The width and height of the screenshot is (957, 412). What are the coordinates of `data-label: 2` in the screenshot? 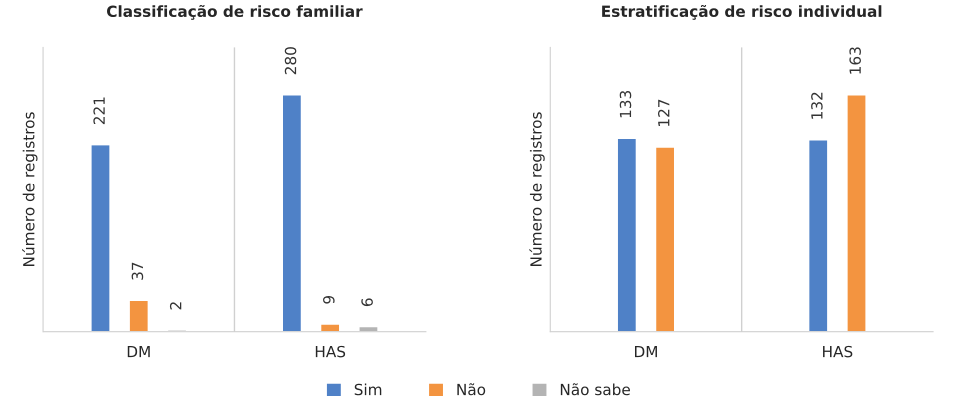 It's located at (176, 306).